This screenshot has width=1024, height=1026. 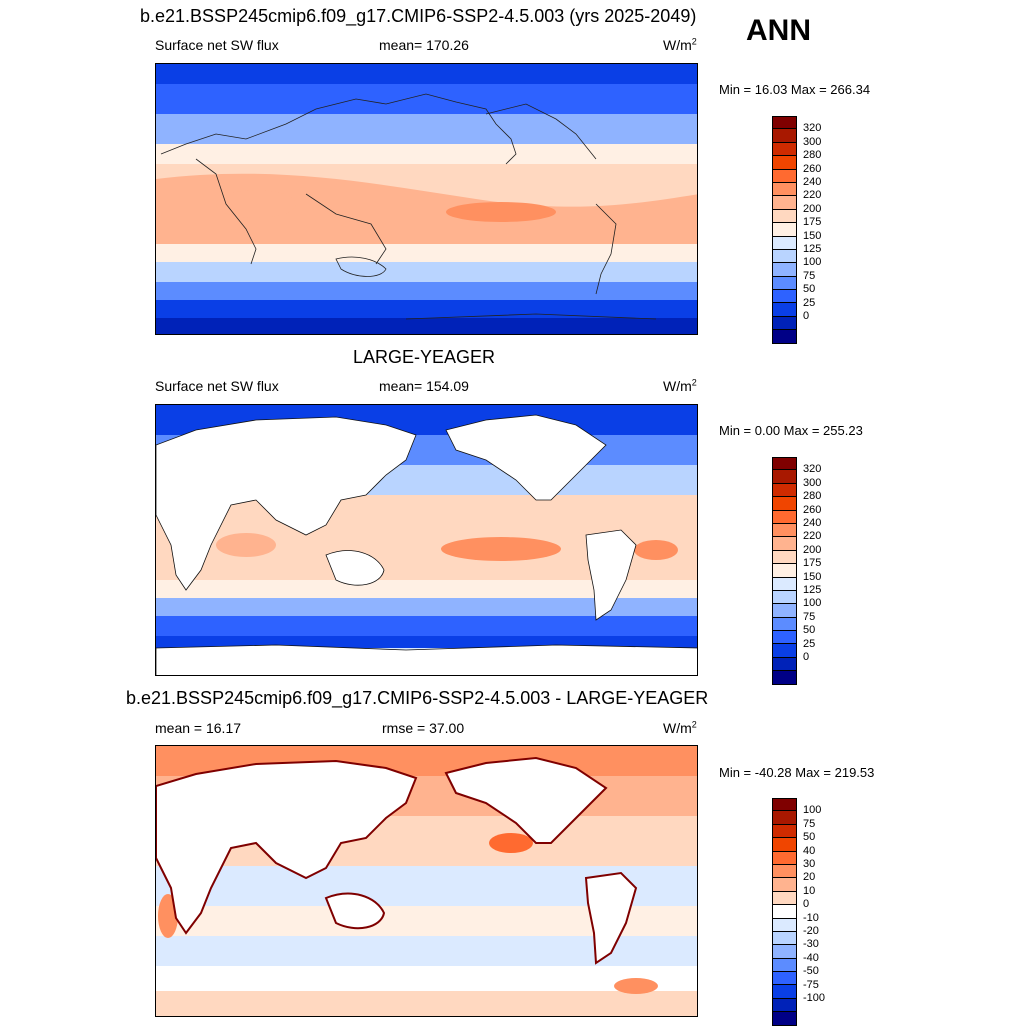 I want to click on panel-2-variable-label: Surface net SW flux, so click(x=217, y=386).